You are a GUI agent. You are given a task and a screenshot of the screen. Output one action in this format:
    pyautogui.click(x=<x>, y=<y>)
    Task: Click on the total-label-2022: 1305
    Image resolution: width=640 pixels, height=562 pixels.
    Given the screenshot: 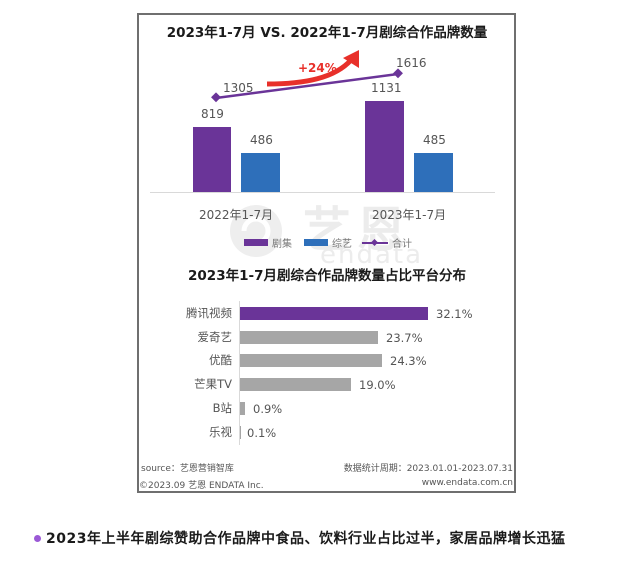 What is the action you would take?
    pyautogui.click(x=238, y=88)
    